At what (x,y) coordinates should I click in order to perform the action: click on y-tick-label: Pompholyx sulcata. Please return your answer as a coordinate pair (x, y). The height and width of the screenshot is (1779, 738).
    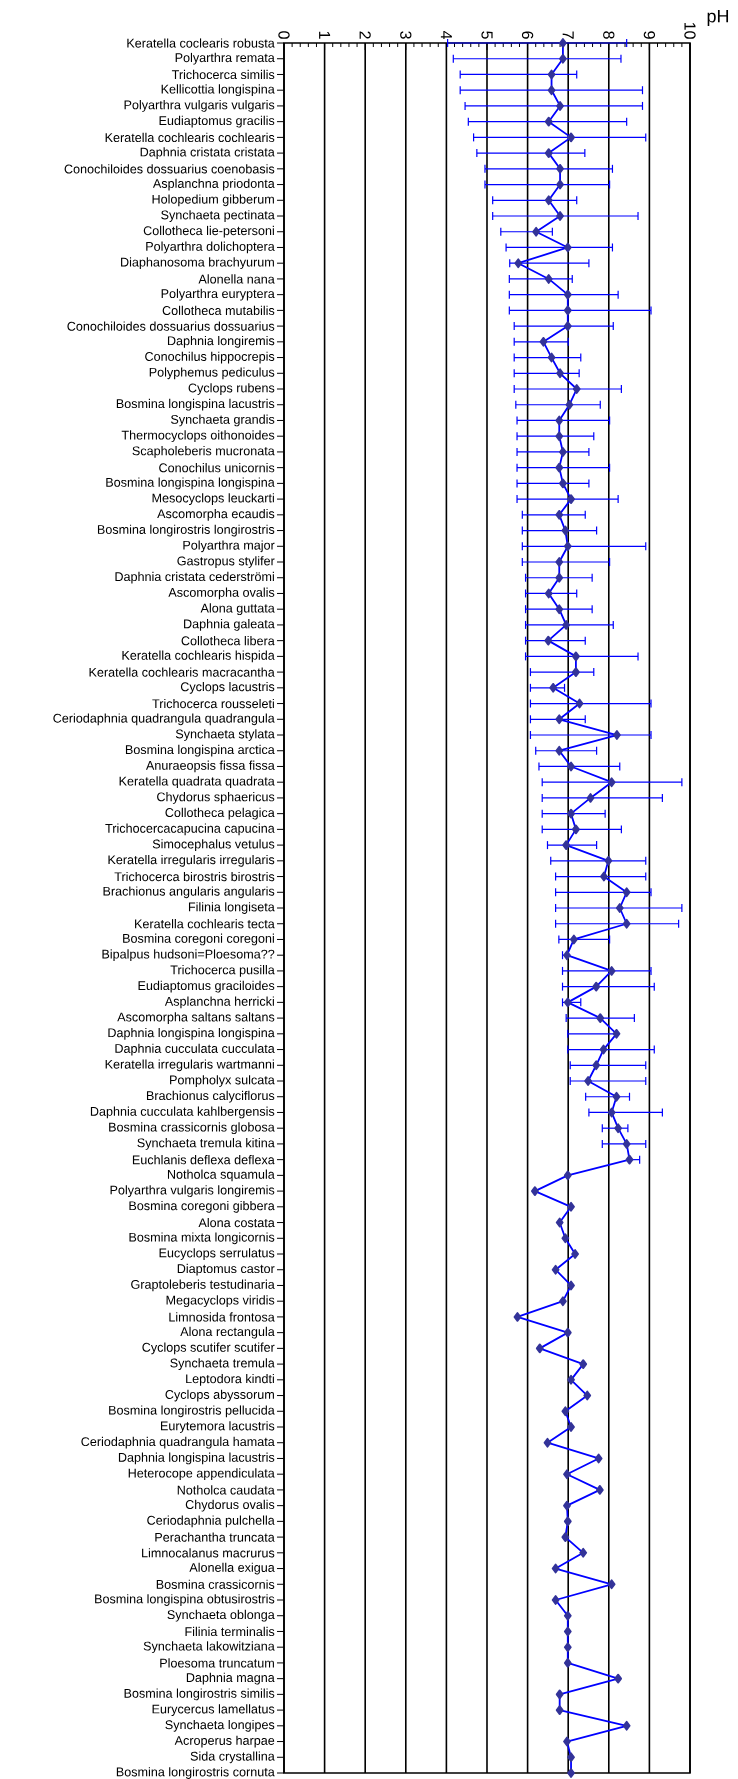
    Looking at the image, I should click on (222, 1081).